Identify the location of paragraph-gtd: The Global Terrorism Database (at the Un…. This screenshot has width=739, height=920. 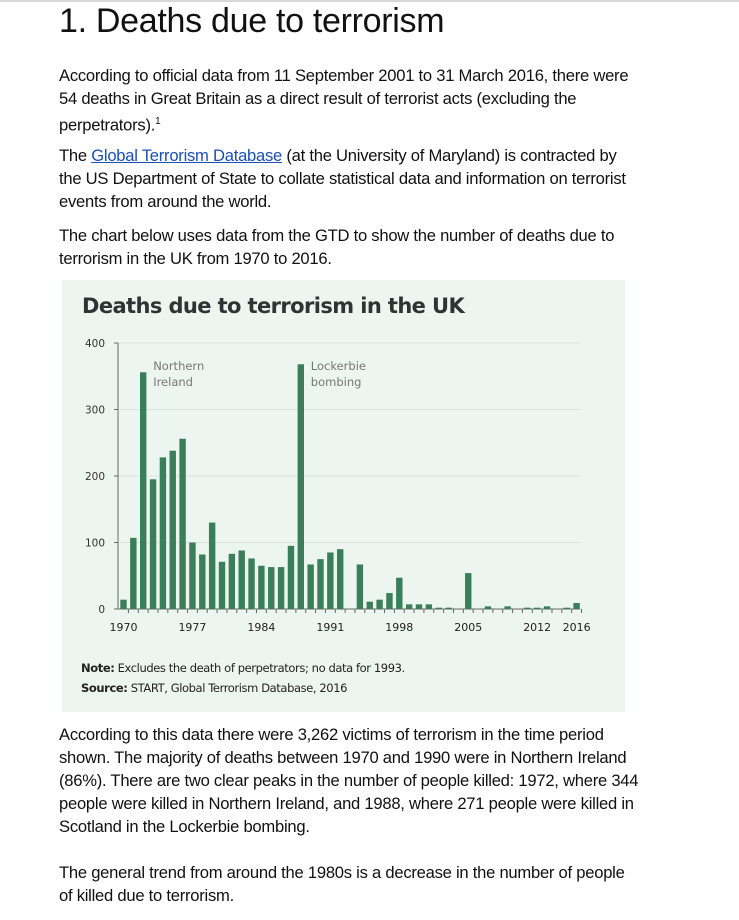
(349, 178).